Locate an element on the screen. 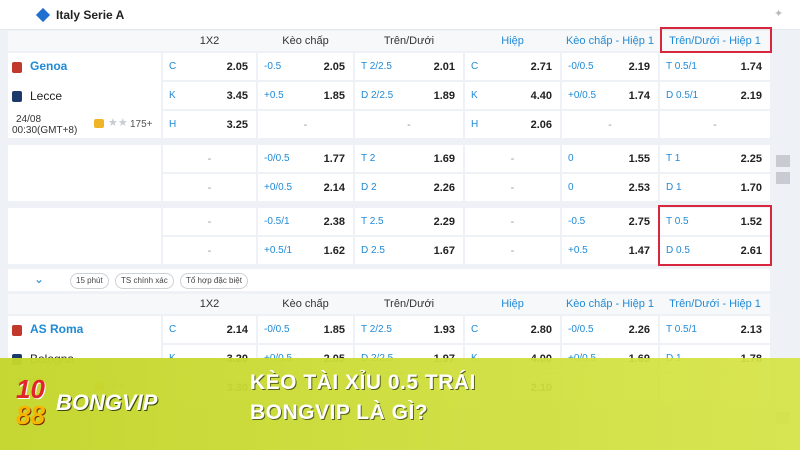 Image resolution: width=800 pixels, height=450 pixels. odds-line: D 2/2.5 is located at coordinates (377, 95).